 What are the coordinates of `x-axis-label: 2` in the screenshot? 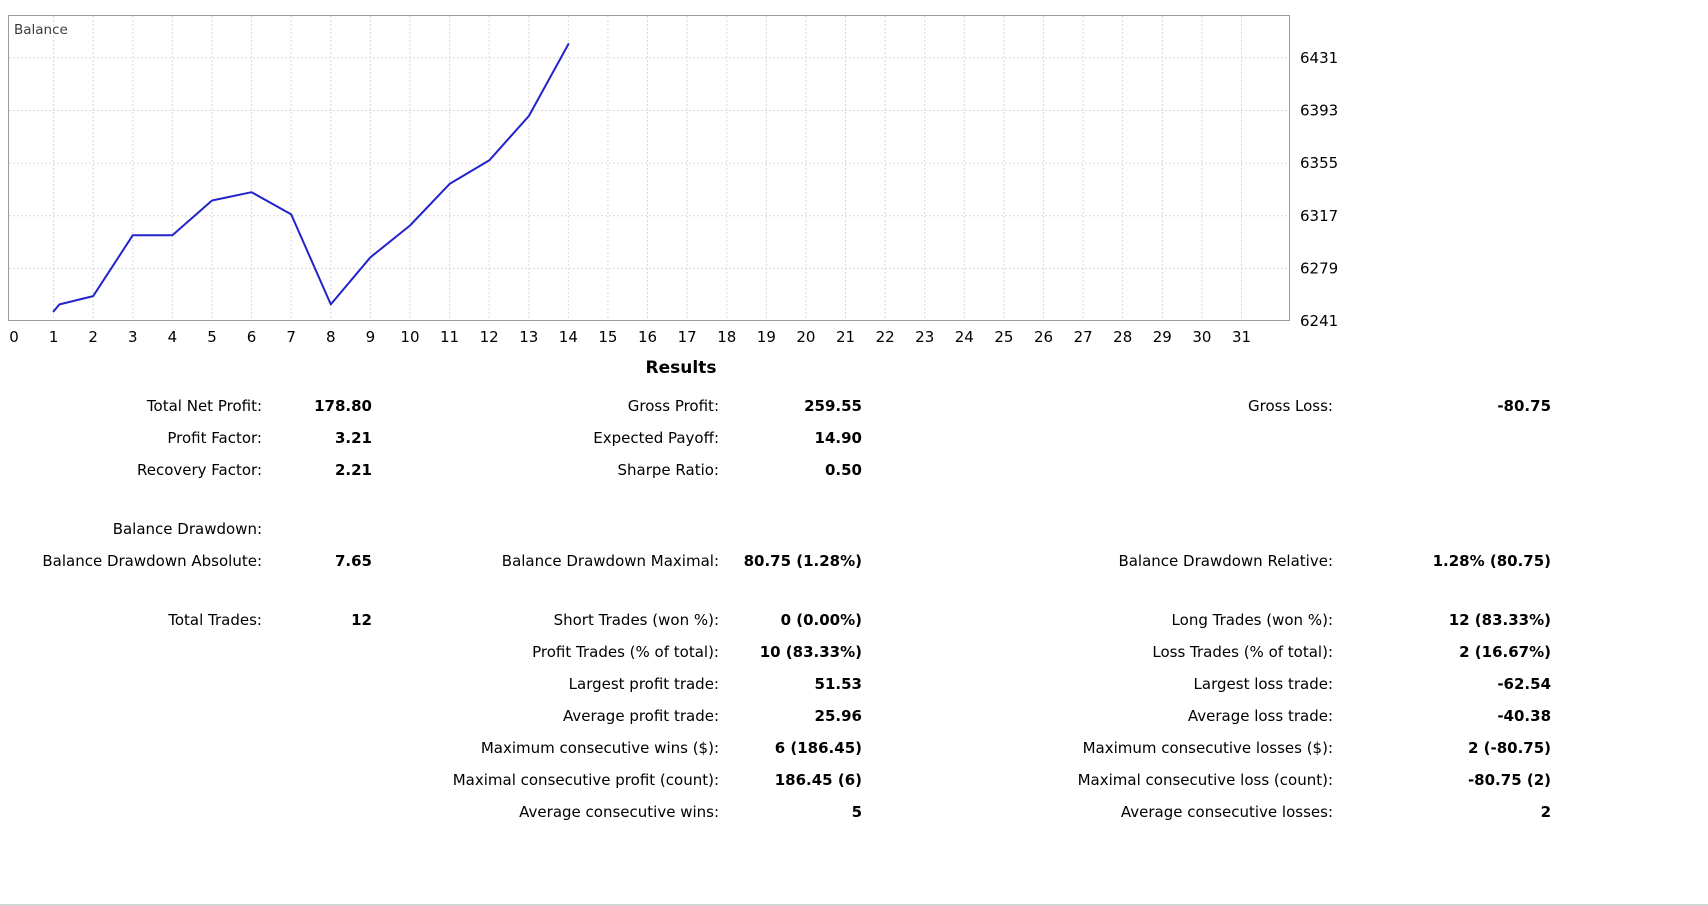 It's located at (93, 337).